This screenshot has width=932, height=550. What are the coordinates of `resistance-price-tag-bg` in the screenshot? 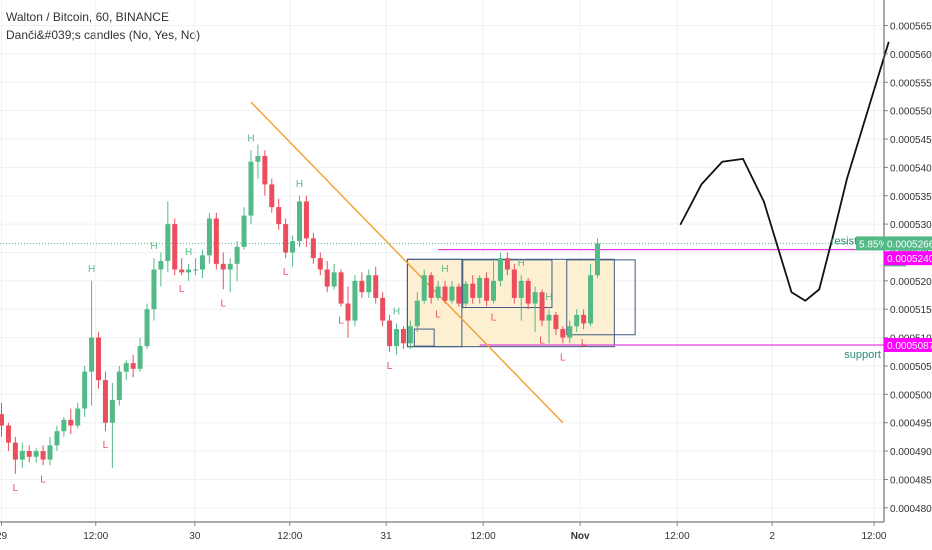 It's located at (908, 258).